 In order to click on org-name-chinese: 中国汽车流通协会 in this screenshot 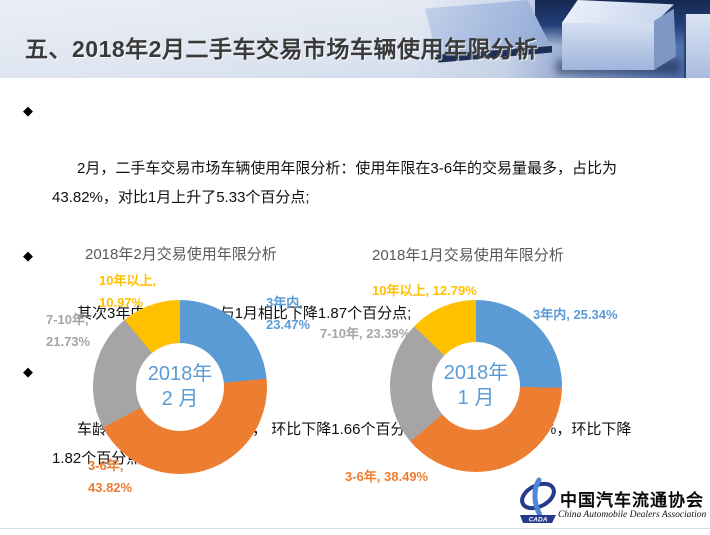, I will do `click(632, 500)`.